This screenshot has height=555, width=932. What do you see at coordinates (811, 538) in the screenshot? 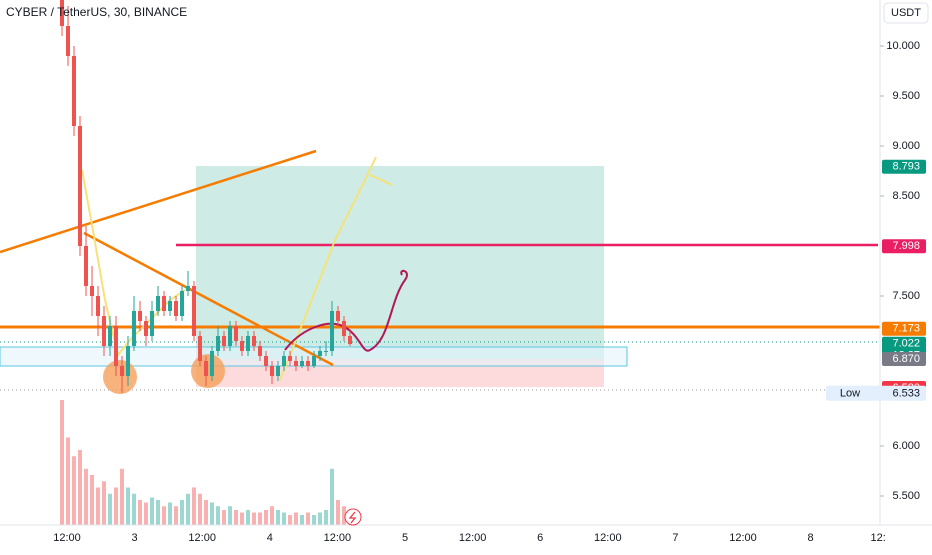
I see `time-label: 8` at bounding box center [811, 538].